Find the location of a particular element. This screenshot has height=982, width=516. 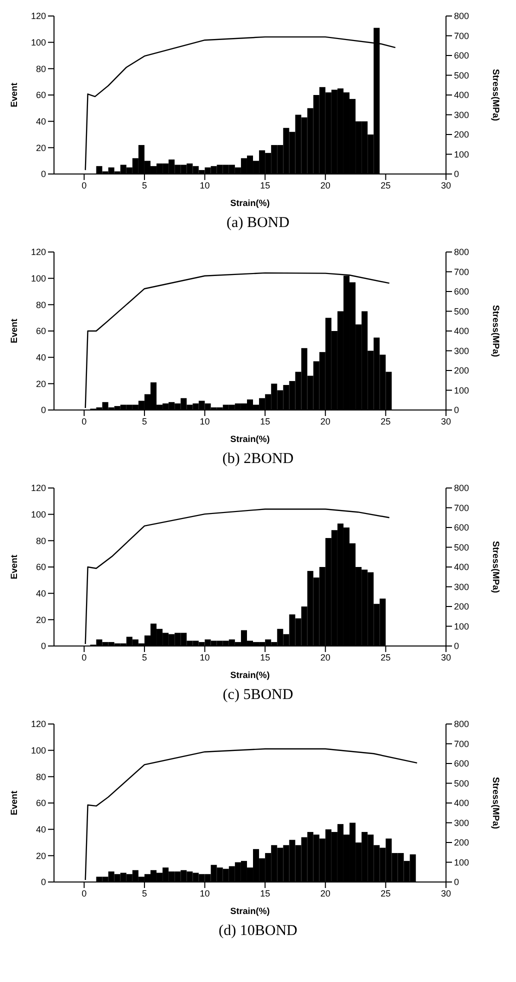

text: (a) BOND is located at coordinates (258, 223).